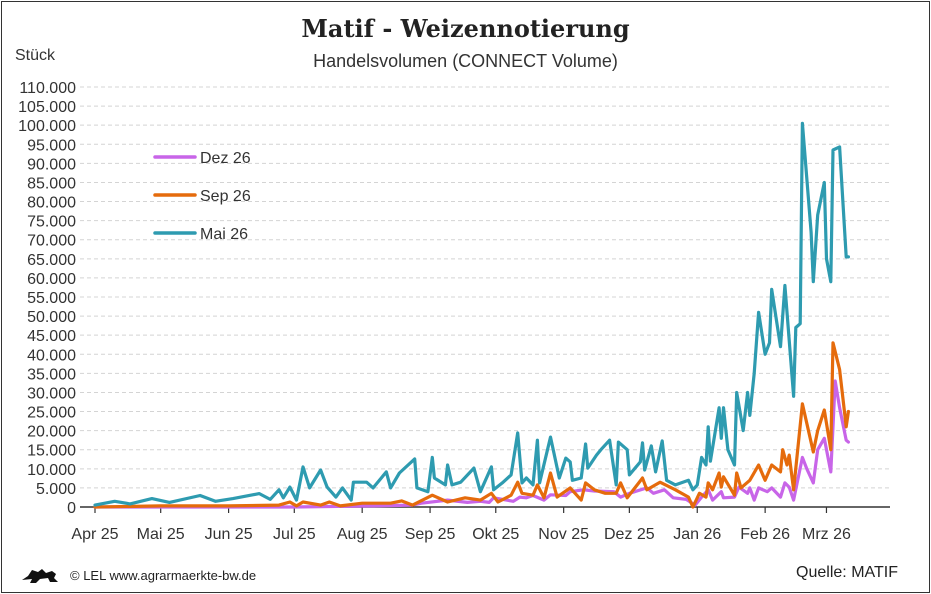 This screenshot has width=931, height=594. What do you see at coordinates (847, 572) in the screenshot?
I see `source-text: Quelle: MATIF` at bounding box center [847, 572].